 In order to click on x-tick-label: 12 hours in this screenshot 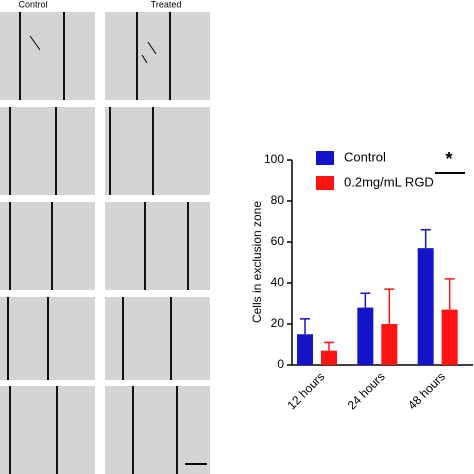, I will do `click(305, 390)`.